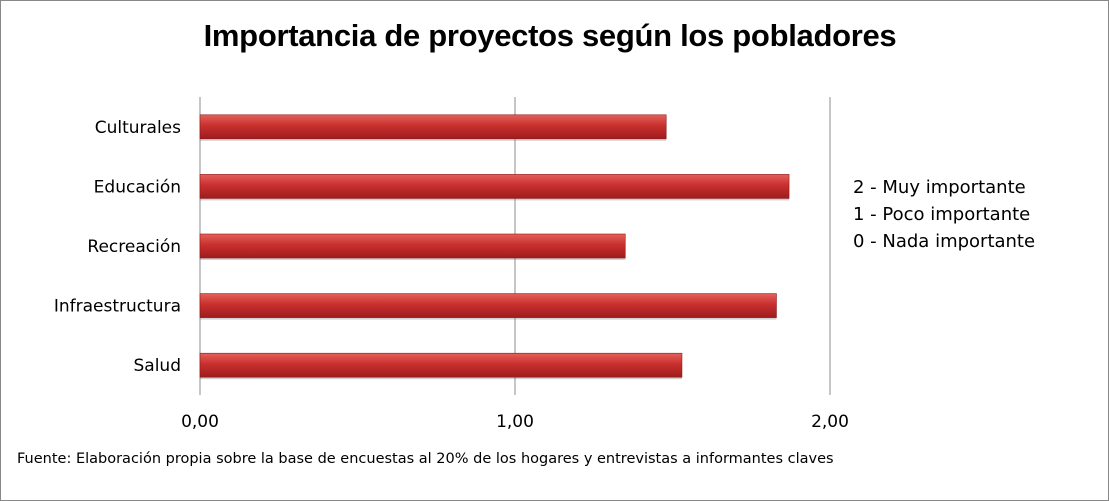 Image resolution: width=1109 pixels, height=501 pixels. What do you see at coordinates (138, 128) in the screenshot?
I see `category-label-0: Culturales` at bounding box center [138, 128].